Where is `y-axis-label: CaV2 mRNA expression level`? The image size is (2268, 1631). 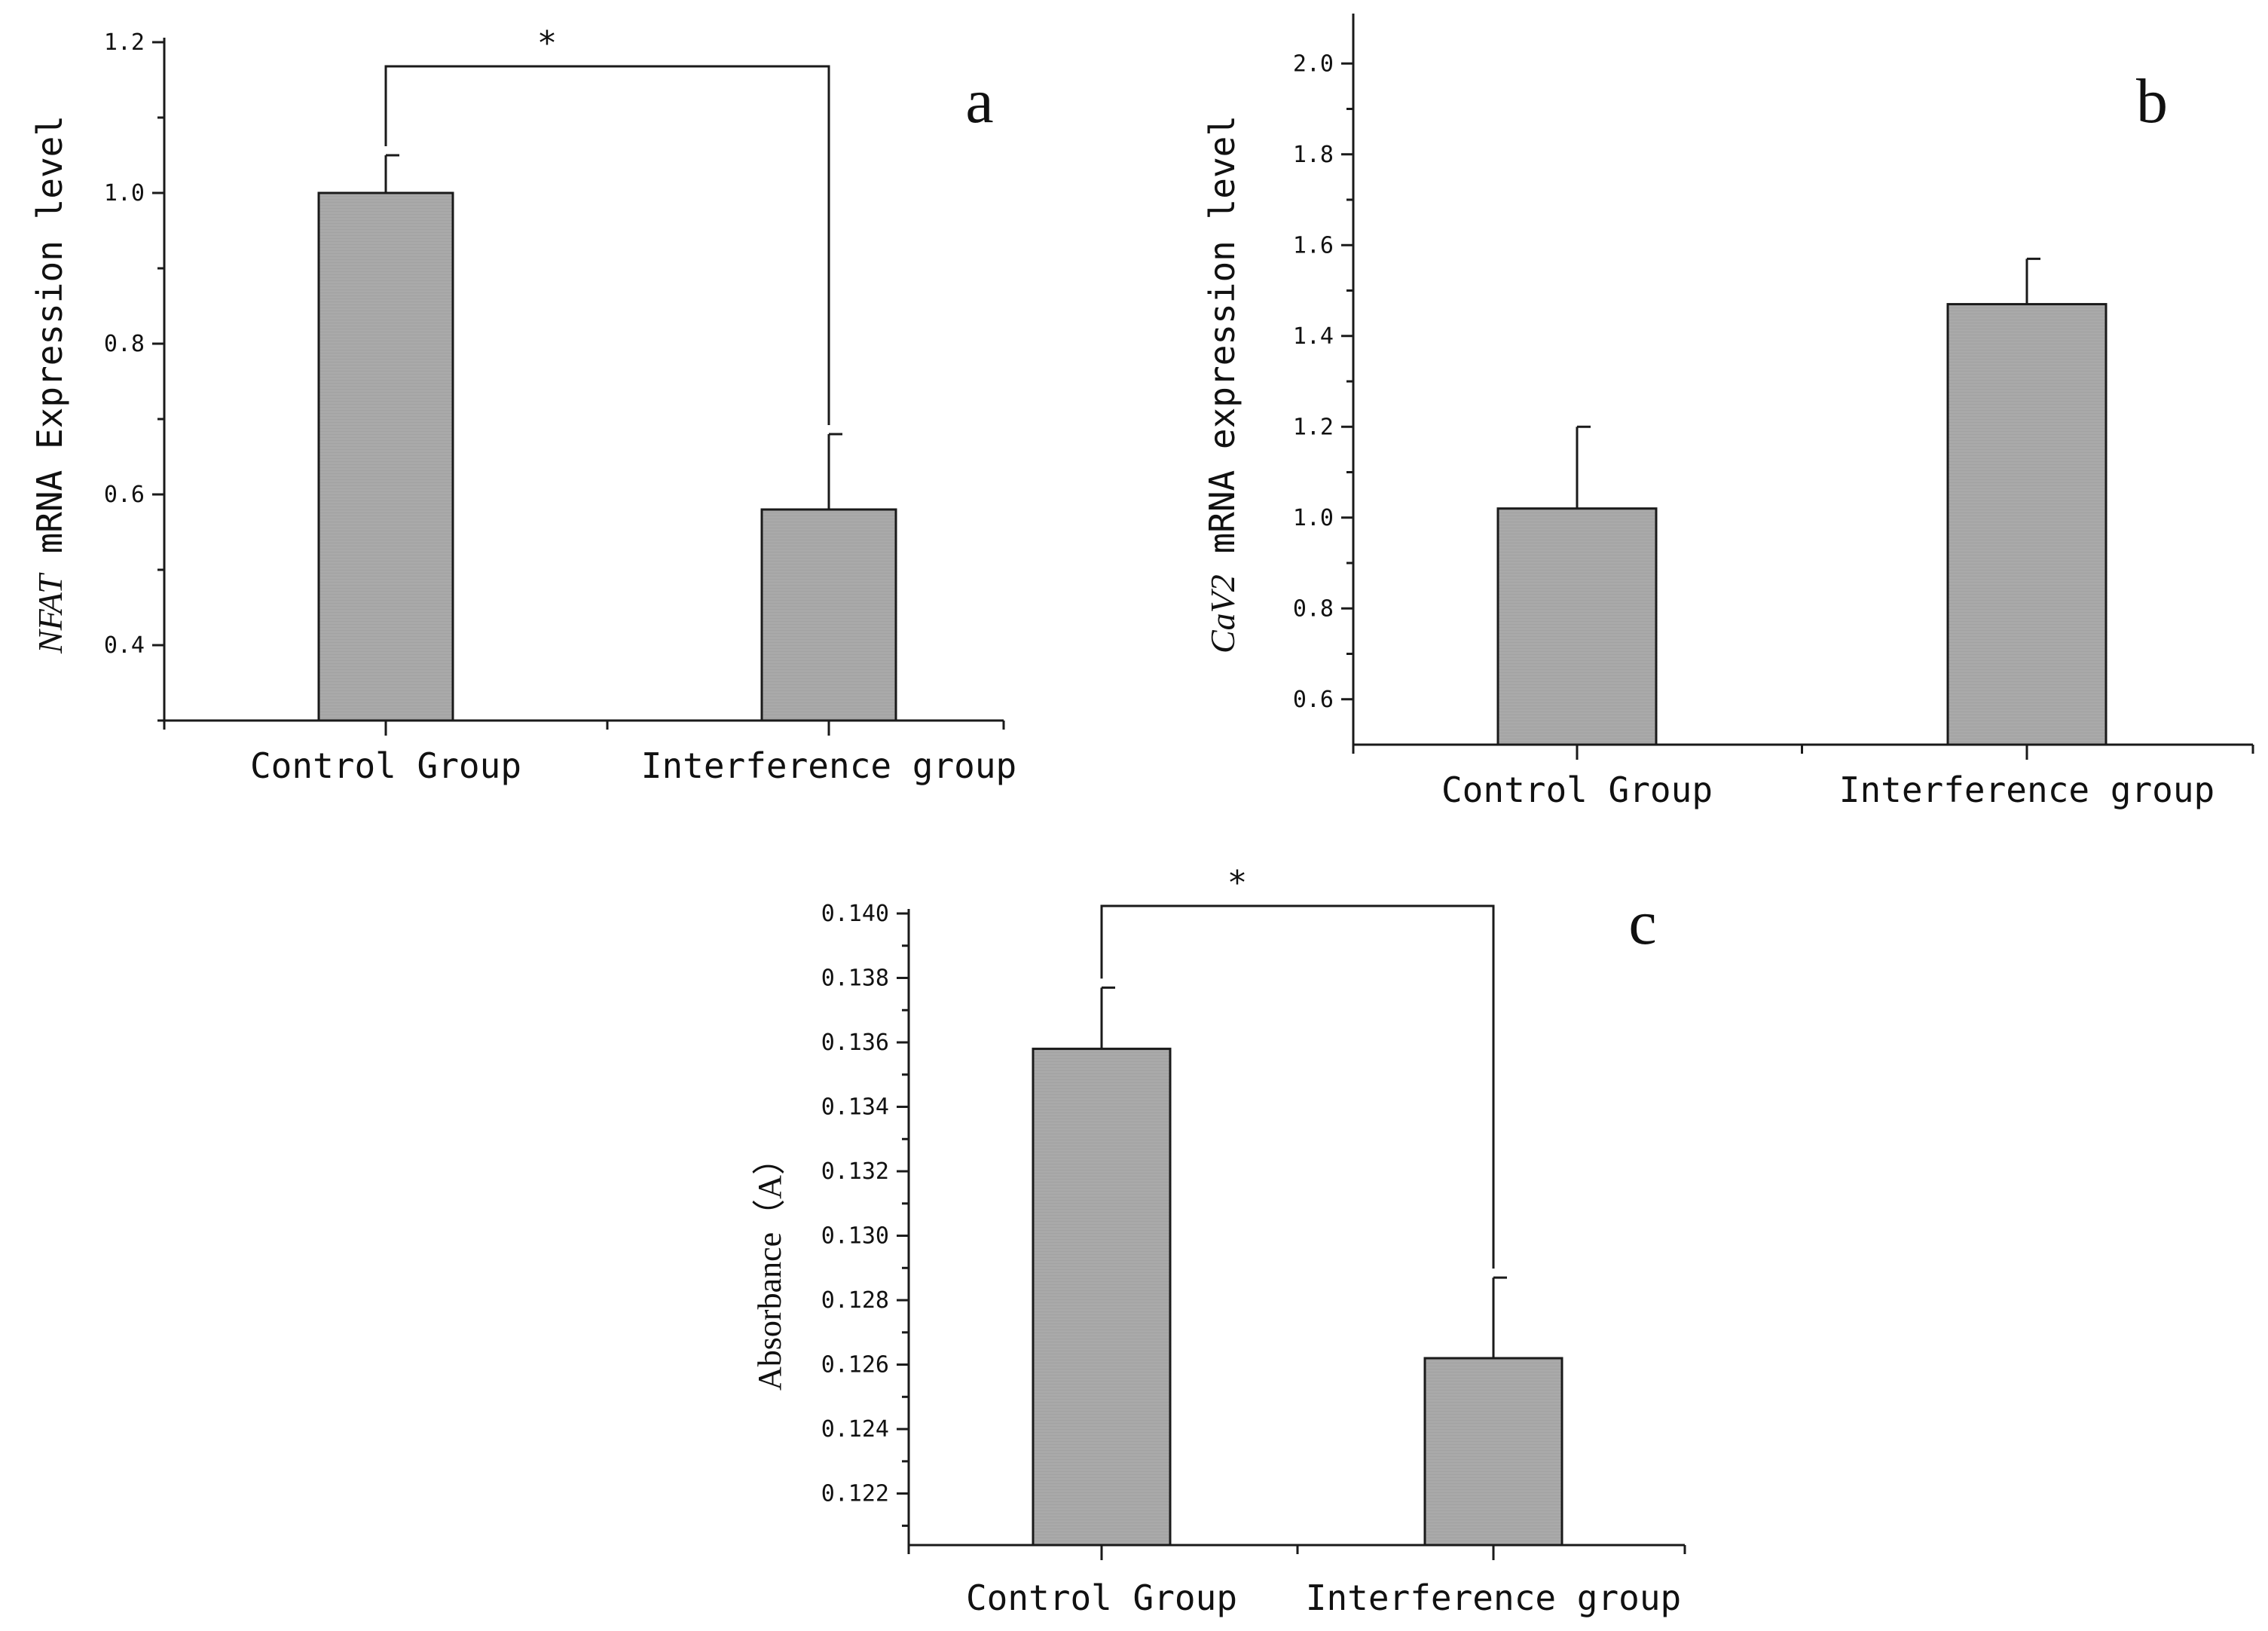
y-axis-label: CaV2 mRNA expression level is located at coordinates (1222, 384).